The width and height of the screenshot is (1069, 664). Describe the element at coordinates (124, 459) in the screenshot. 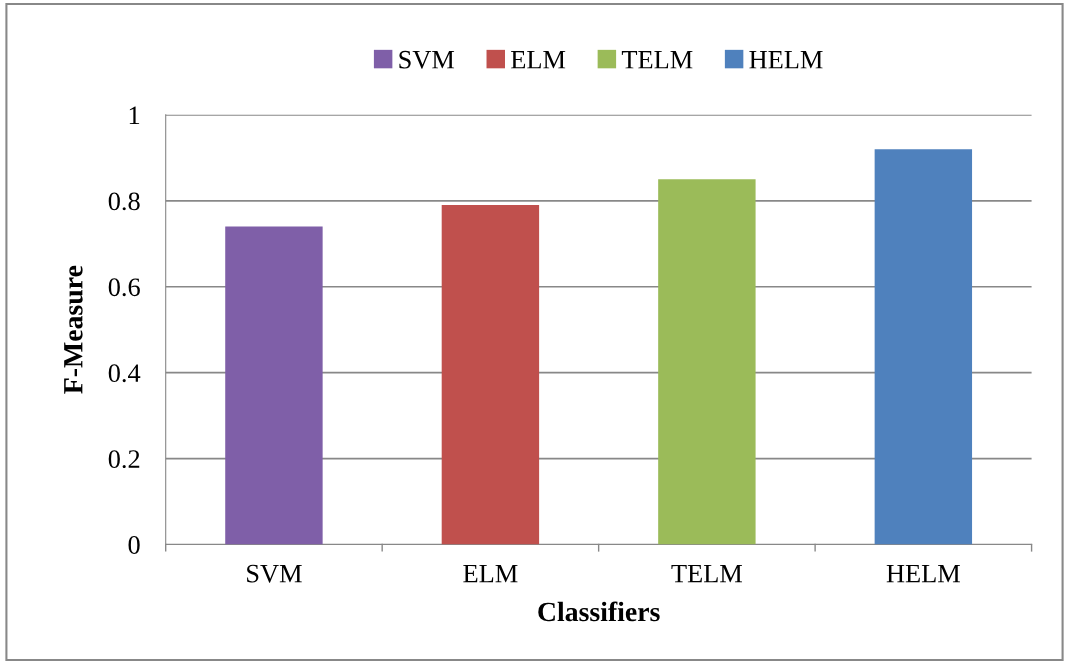

I see `y-tick-label: 0.2` at that location.